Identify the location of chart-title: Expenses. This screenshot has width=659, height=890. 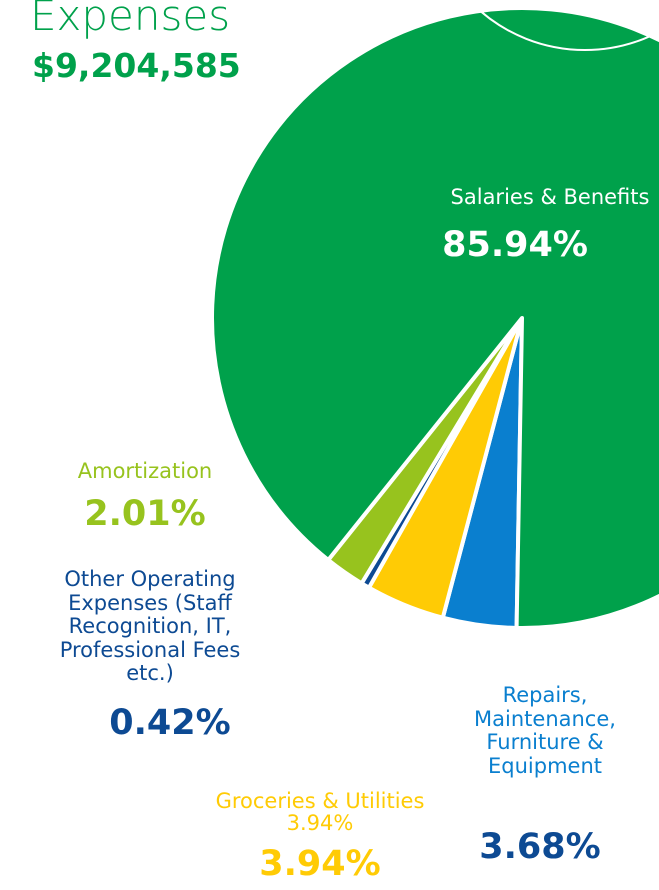
(130, 20).